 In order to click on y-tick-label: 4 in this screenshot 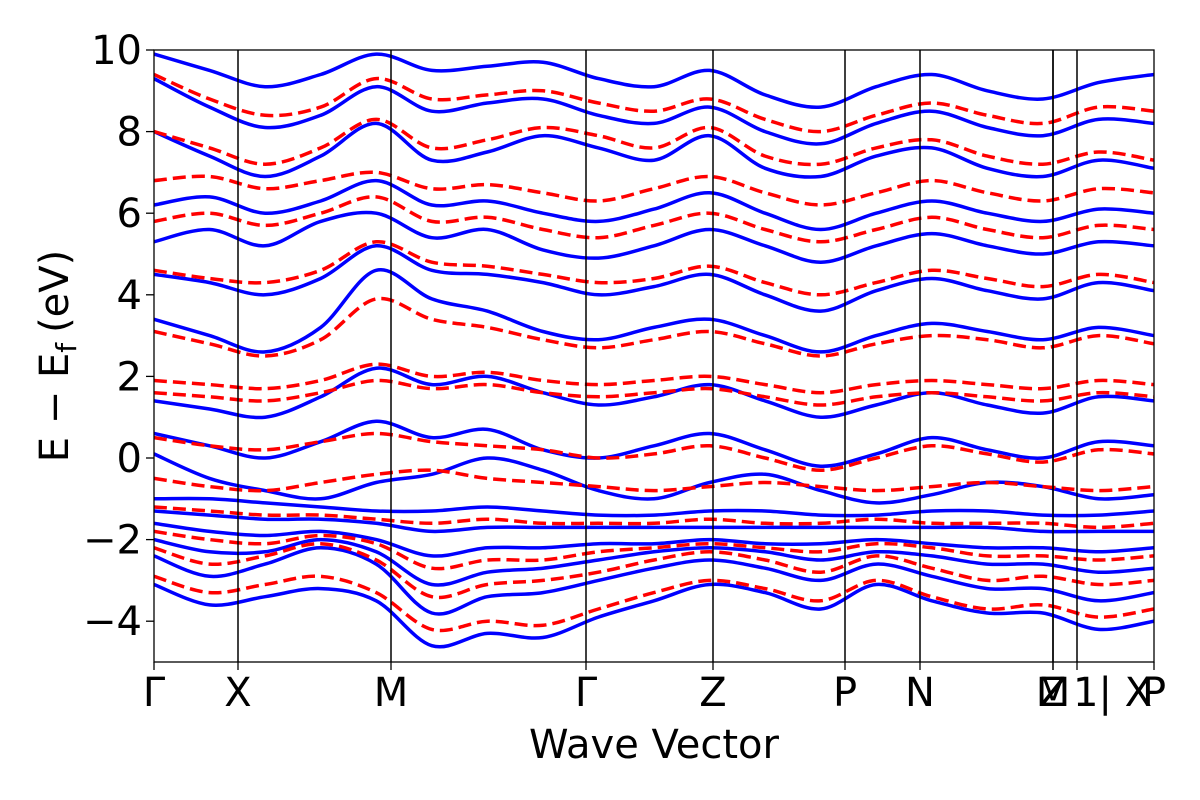, I will do `click(129, 296)`.